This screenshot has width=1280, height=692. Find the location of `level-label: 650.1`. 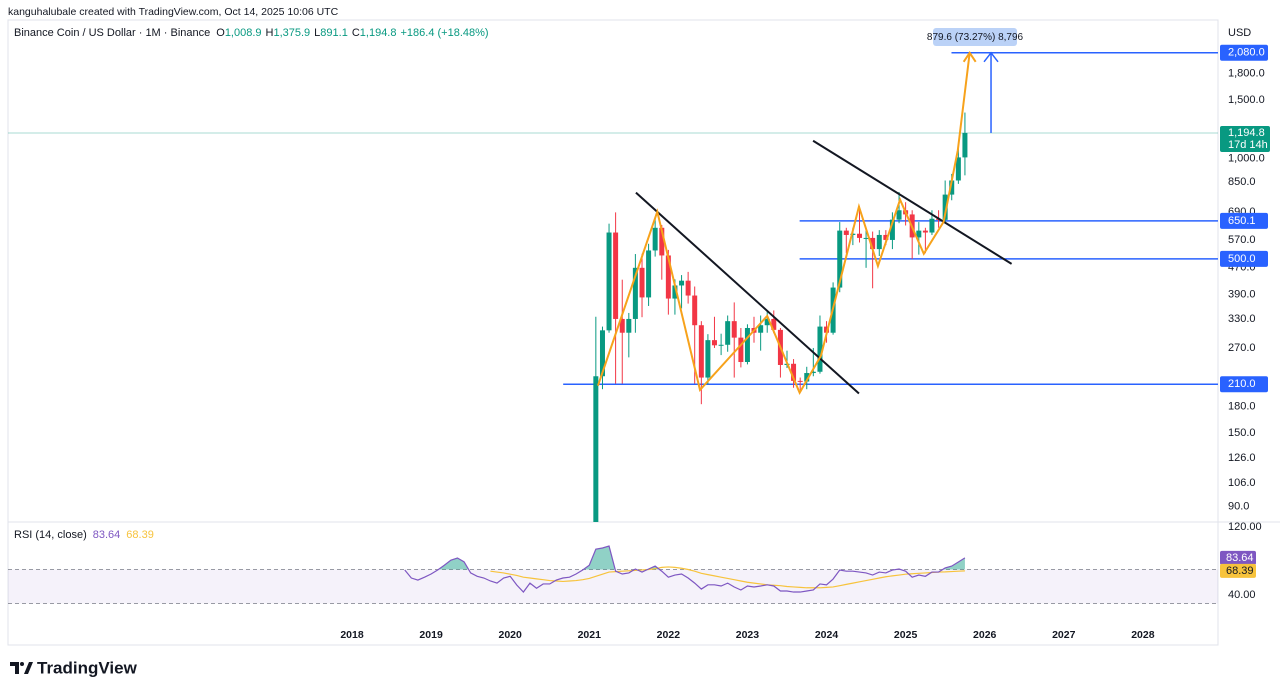

level-label: 650.1 is located at coordinates (1242, 221).